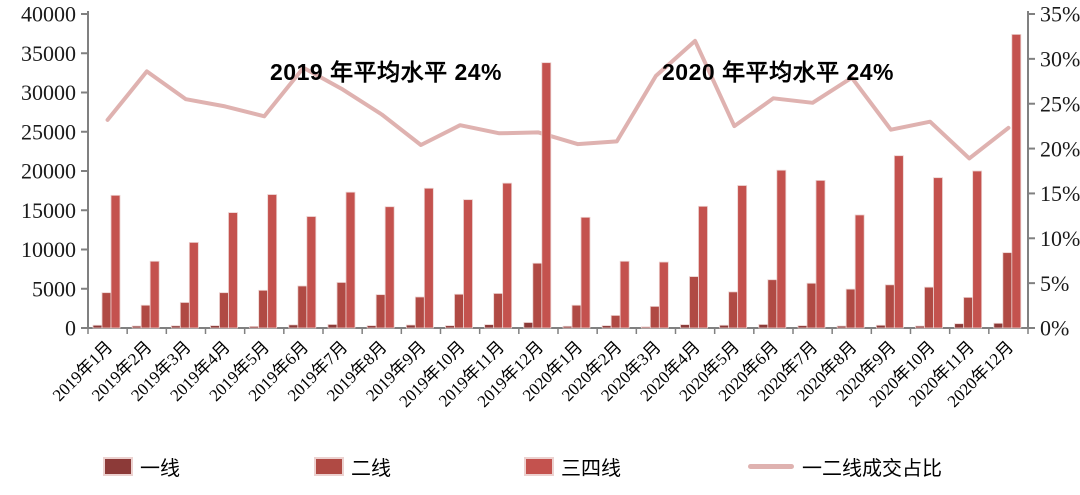  Describe the element at coordinates (329, 466) in the screenshot. I see `tier2-swatch-icon` at that location.